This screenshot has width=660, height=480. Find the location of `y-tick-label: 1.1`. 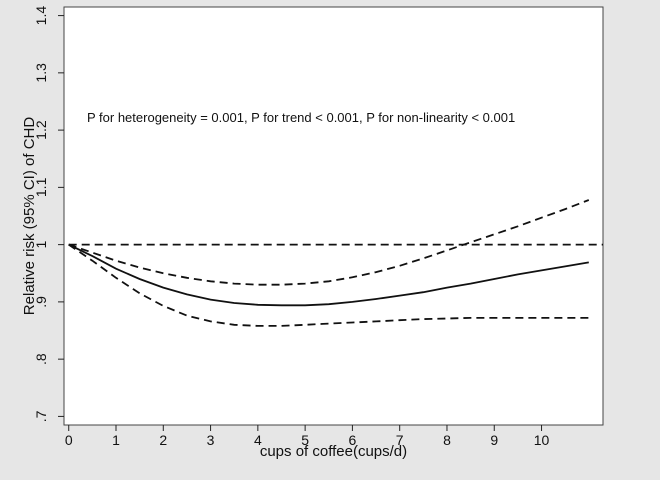

y-tick-label: 1.1 is located at coordinates (41, 187).